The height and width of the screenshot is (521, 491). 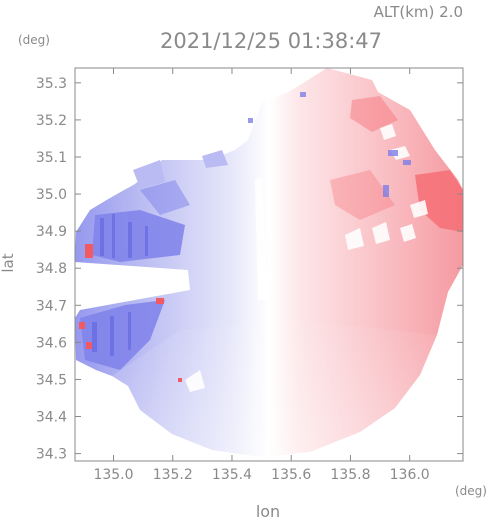 What do you see at coordinates (180, 169) in the screenshot?
I see `echo-northwest-cells` at bounding box center [180, 169].